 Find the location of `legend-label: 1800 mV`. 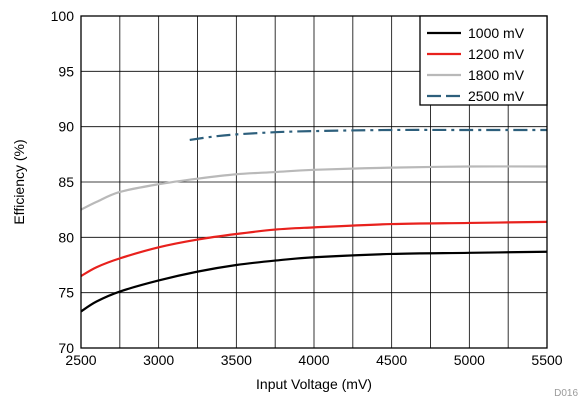

legend-label: 1800 mV is located at coordinates (496, 75).